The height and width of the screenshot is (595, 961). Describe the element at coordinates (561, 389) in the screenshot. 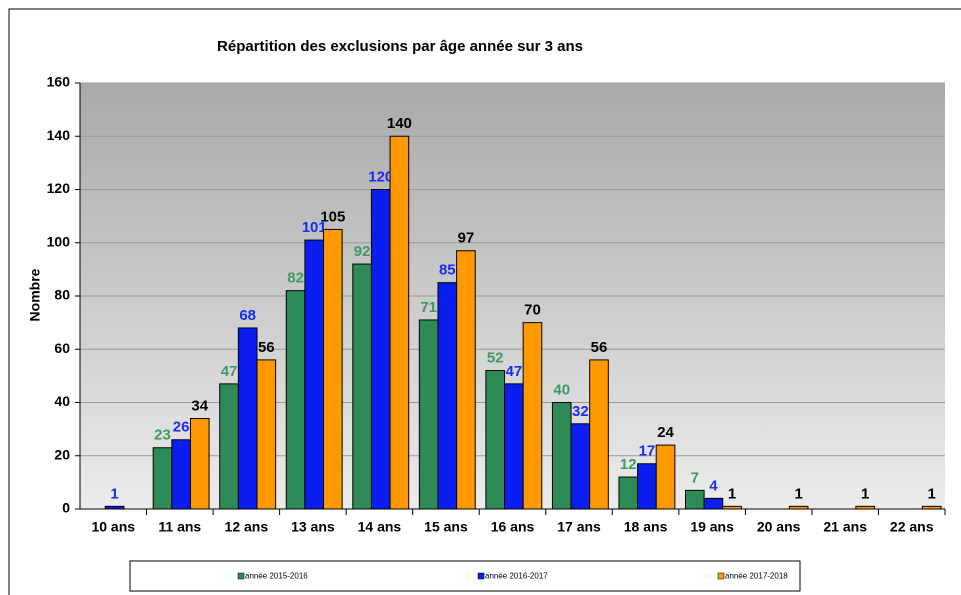

I see `data-label: 40` at that location.